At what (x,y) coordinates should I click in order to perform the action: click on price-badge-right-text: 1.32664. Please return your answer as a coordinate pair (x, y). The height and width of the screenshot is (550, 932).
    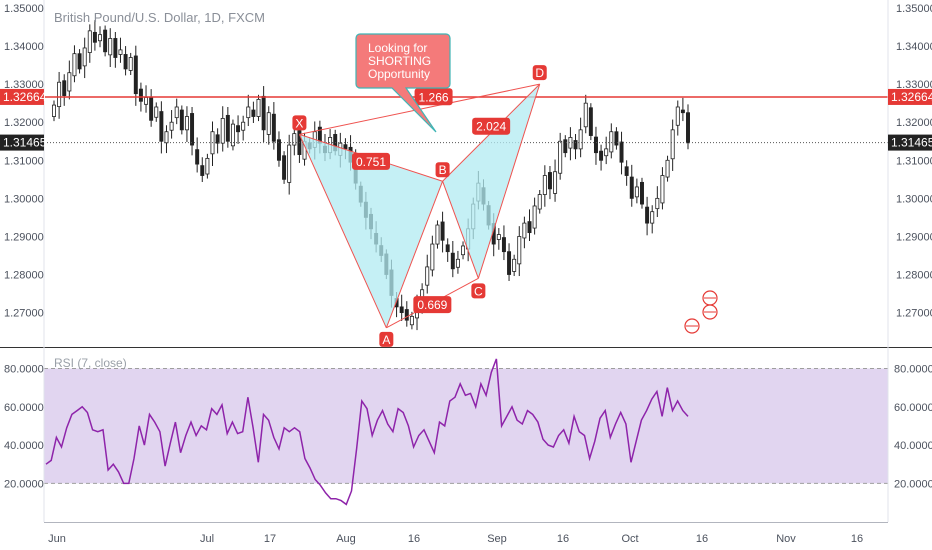
    Looking at the image, I should click on (911, 97).